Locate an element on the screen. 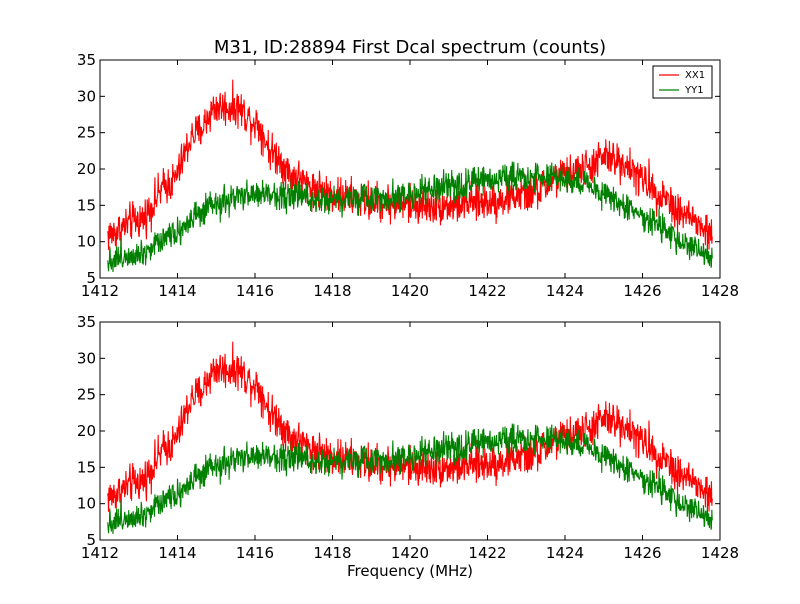  legend: XX1 YY1 is located at coordinates (682, 82).